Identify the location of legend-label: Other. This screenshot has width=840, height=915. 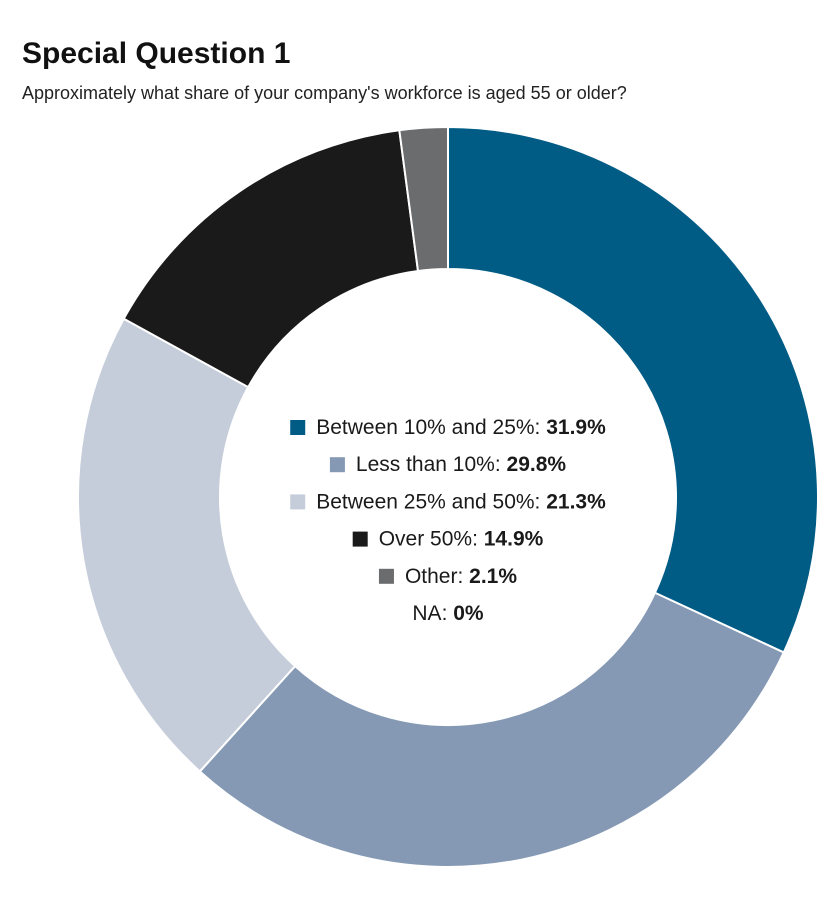
(431, 575).